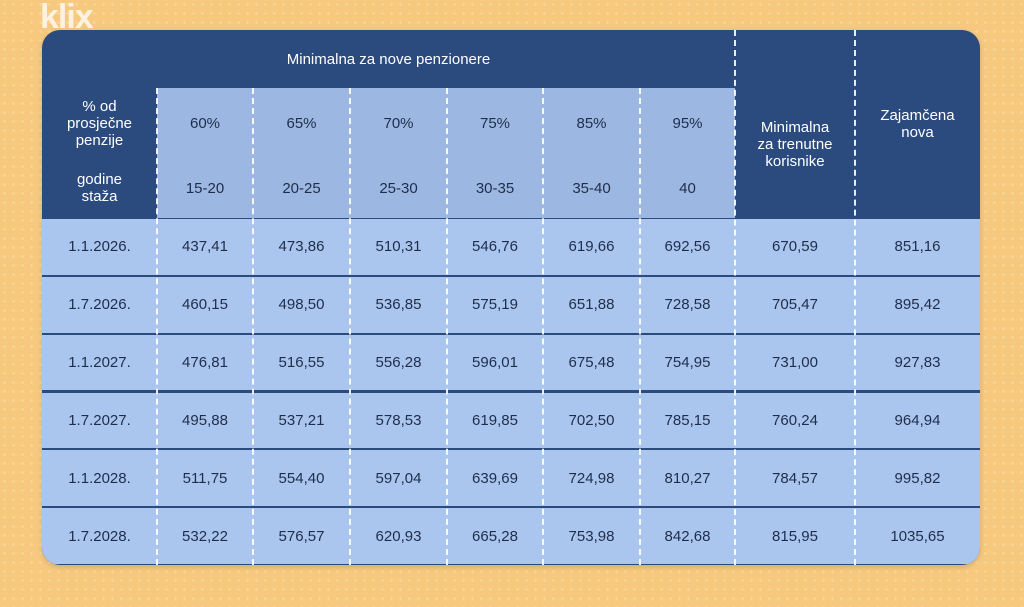  I want to click on value-cell: 851,16, so click(917, 247).